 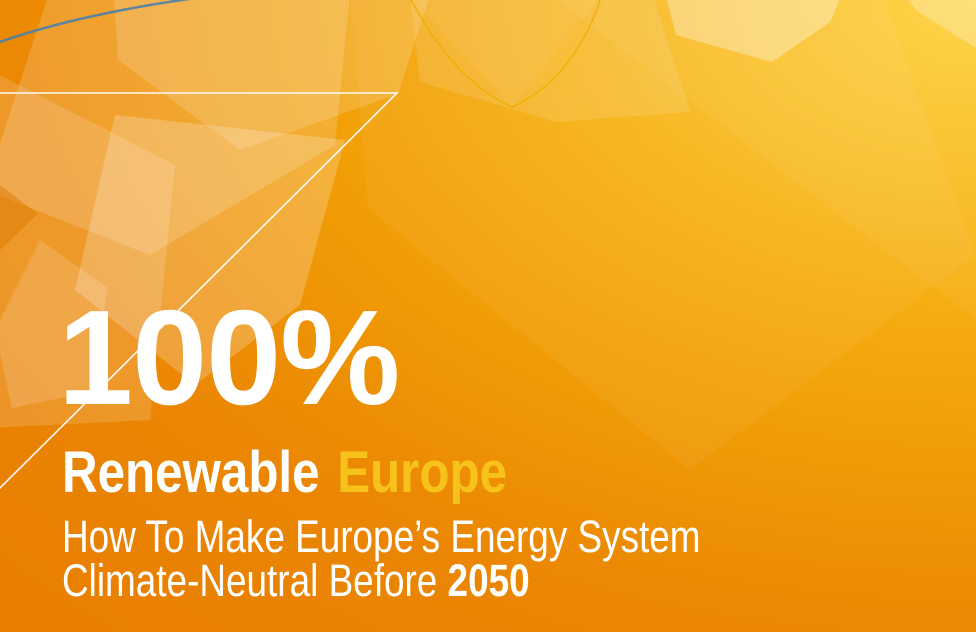 I want to click on report-title: Renewable Europe, so click(x=284, y=473).